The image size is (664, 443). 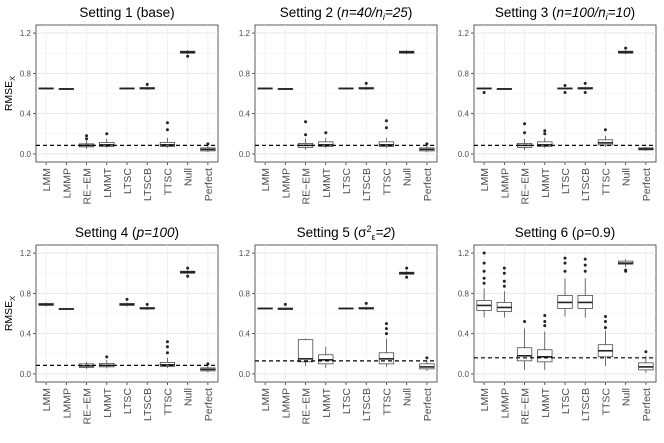 What do you see at coordinates (126, 12) in the screenshot?
I see `panel-title: Setting 1 (base)` at bounding box center [126, 12].